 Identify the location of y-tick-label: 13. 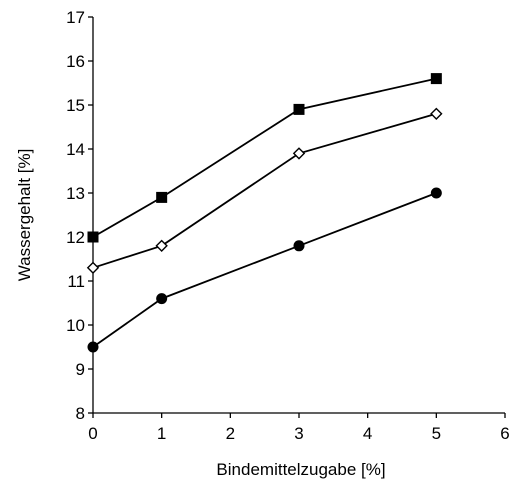
(75, 193).